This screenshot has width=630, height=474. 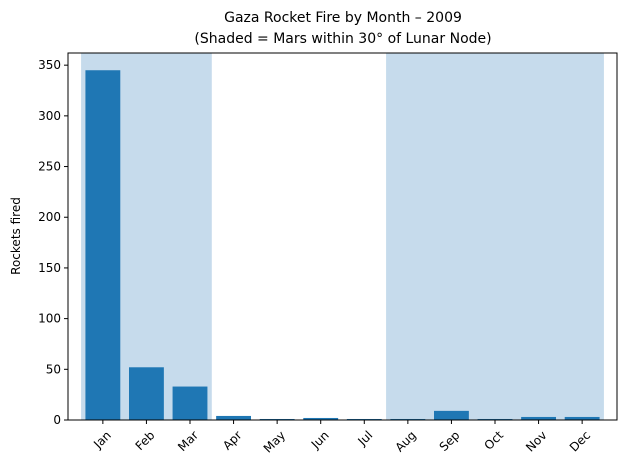 What do you see at coordinates (16, 236) in the screenshot?
I see `y-axis-label: Rockets fired` at bounding box center [16, 236].